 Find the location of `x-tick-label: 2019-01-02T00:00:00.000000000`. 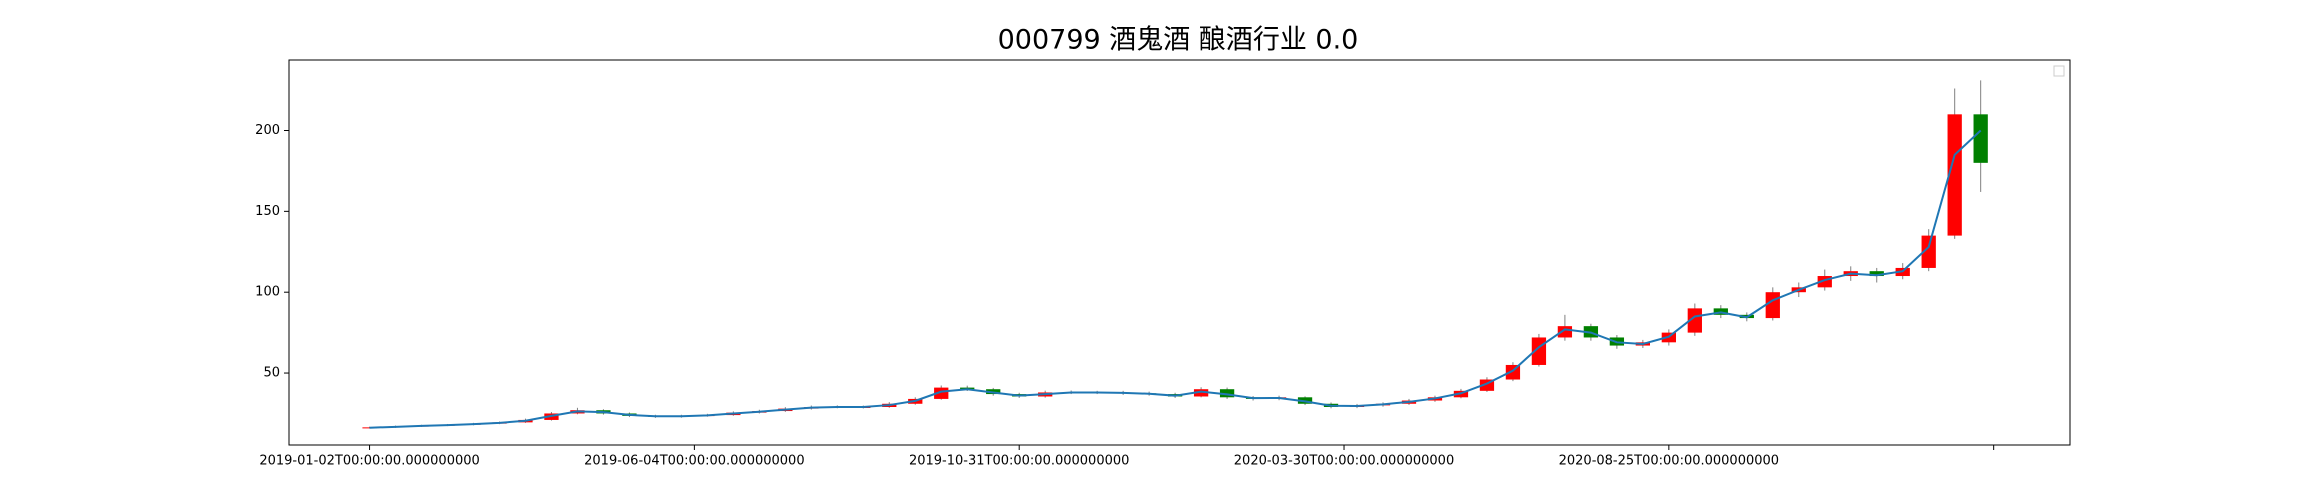

x-tick-label: 2019-01-02T00:00:00.000000000 is located at coordinates (369, 461).